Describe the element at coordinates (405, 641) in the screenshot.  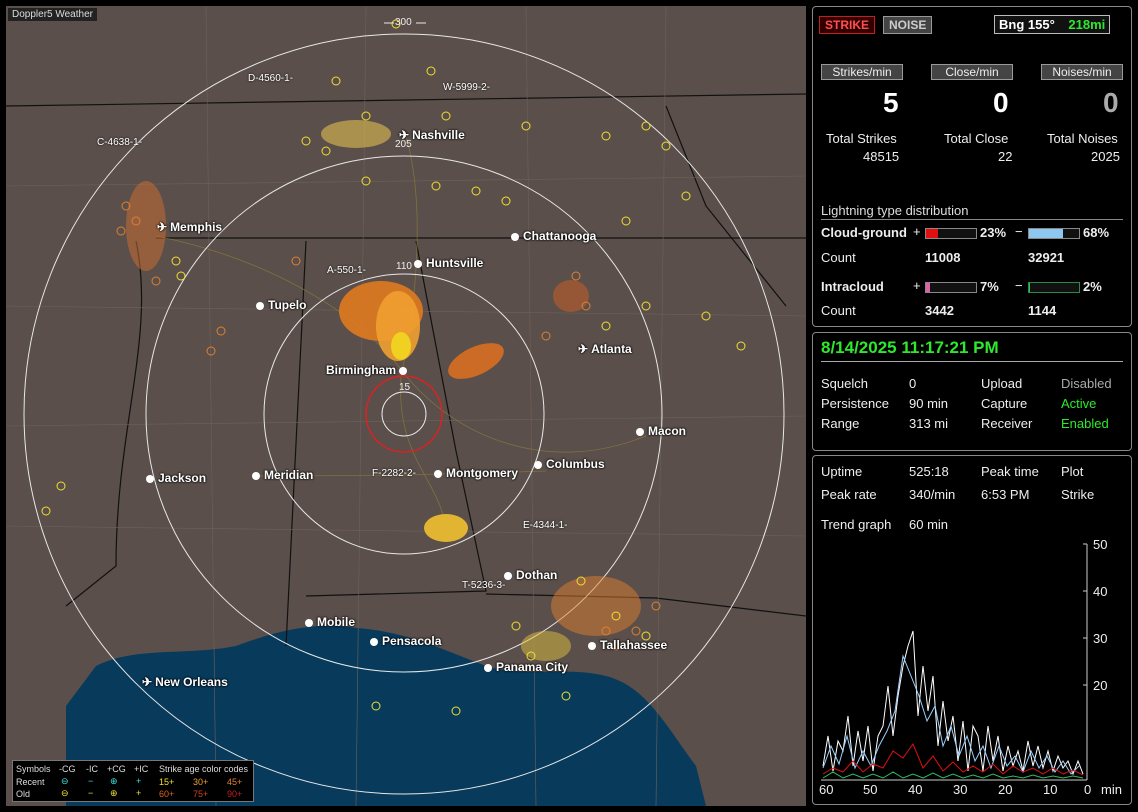
I see `city-pensacola: Pensacola` at that location.